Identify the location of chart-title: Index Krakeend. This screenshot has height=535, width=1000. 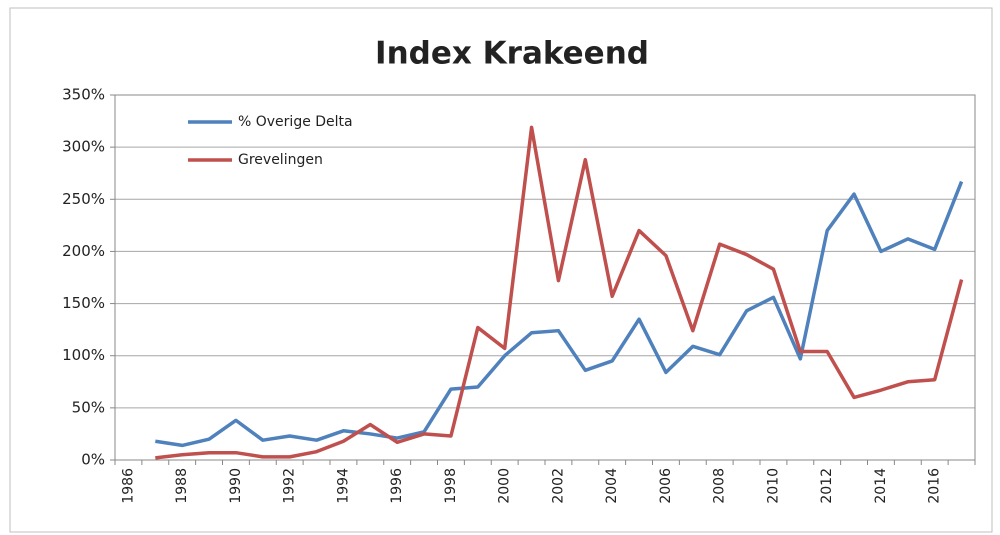
(512, 54).